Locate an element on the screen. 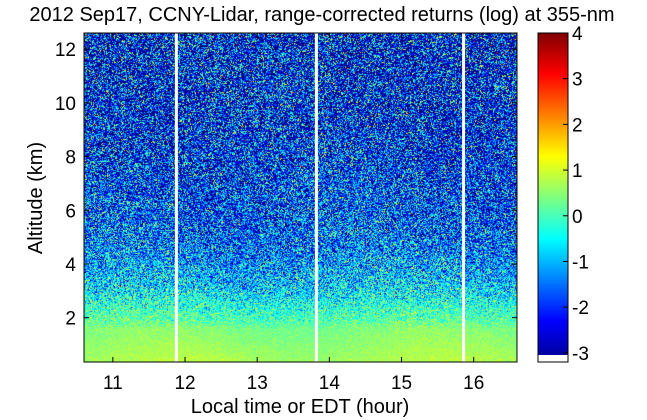 The image size is (647, 420). colorbar-tick-label: -1 is located at coordinates (580, 262).